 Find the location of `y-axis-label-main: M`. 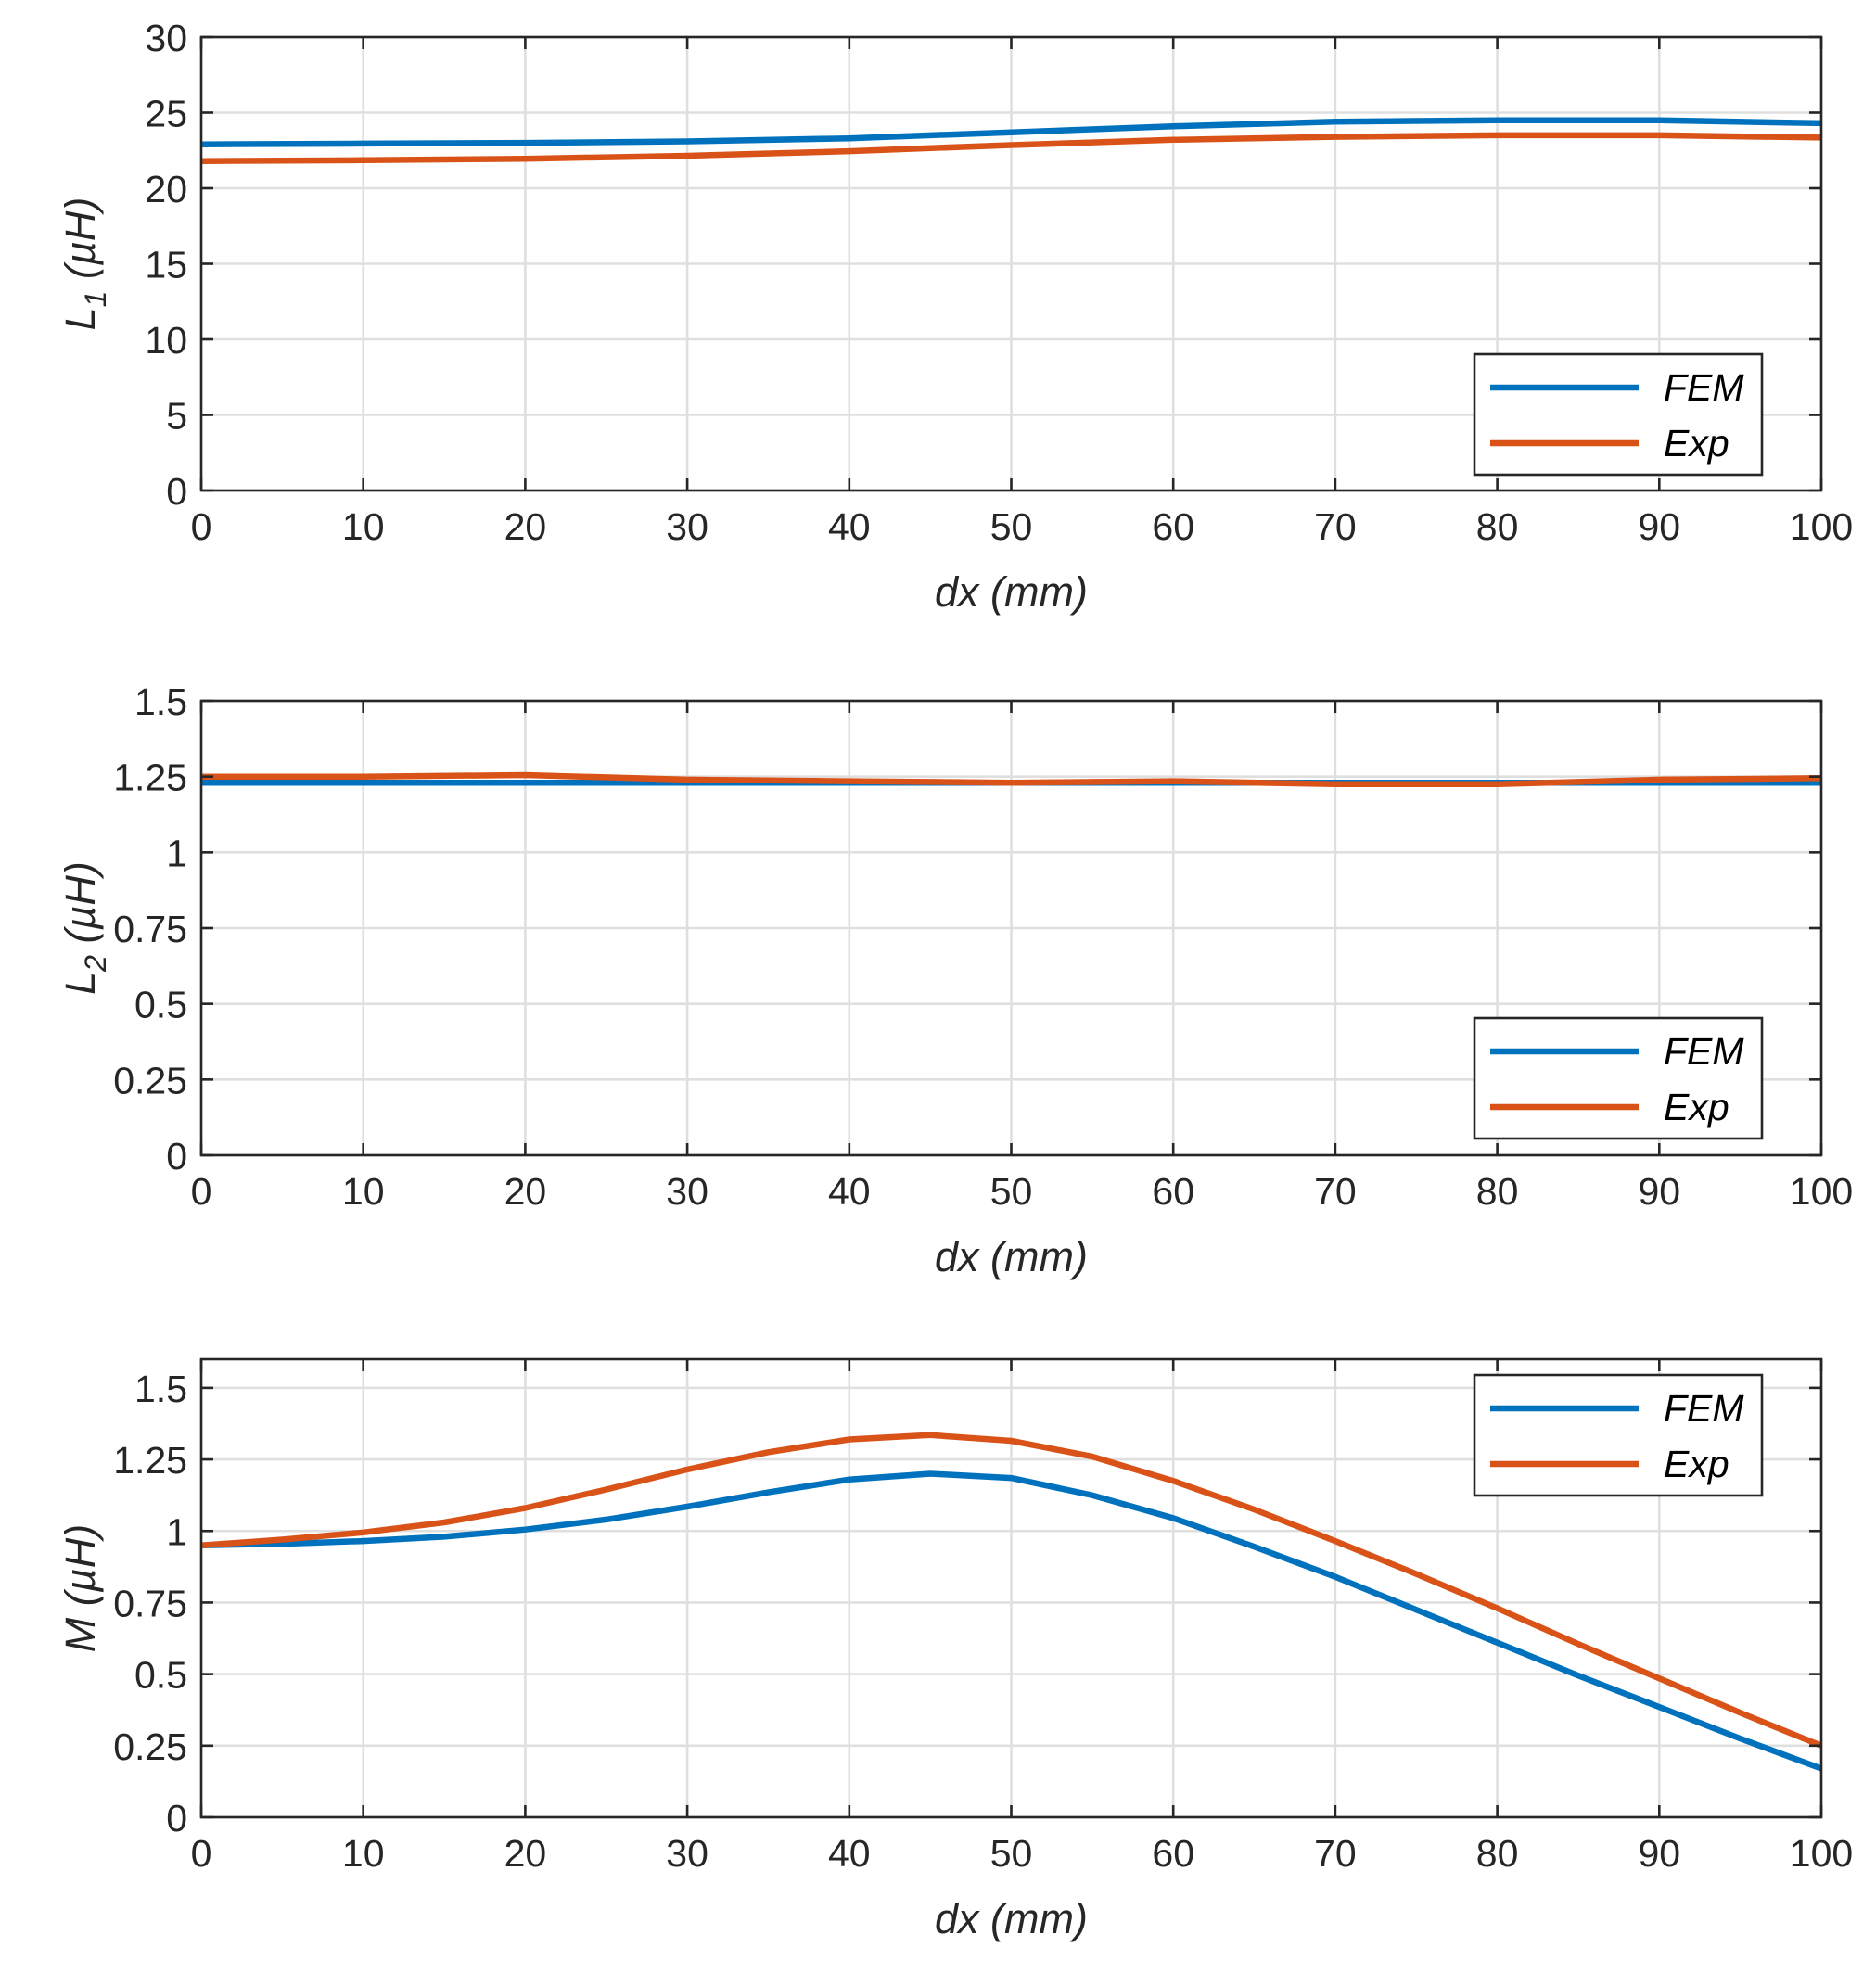

y-axis-label-main: M is located at coordinates (81, 1634).